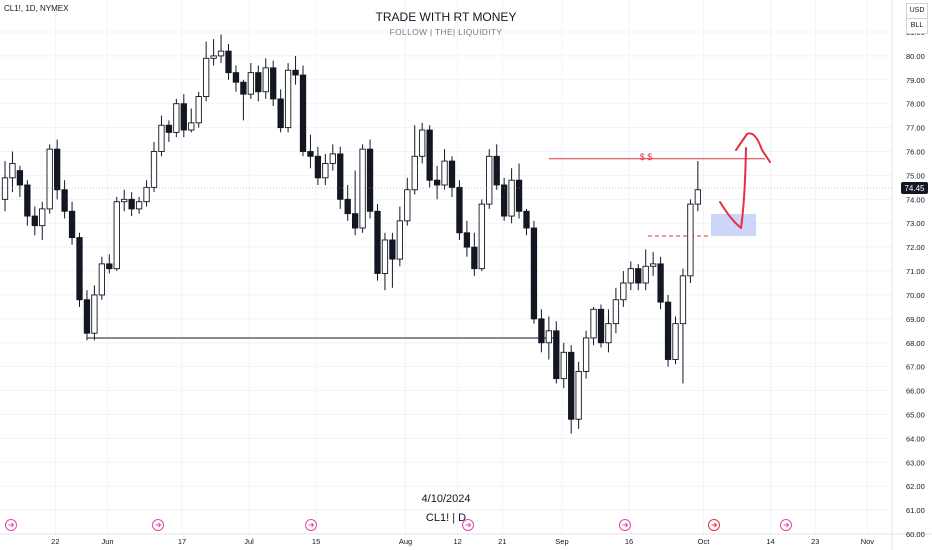 The height and width of the screenshot is (550, 932). I want to click on event-icons, so click(398, 525).